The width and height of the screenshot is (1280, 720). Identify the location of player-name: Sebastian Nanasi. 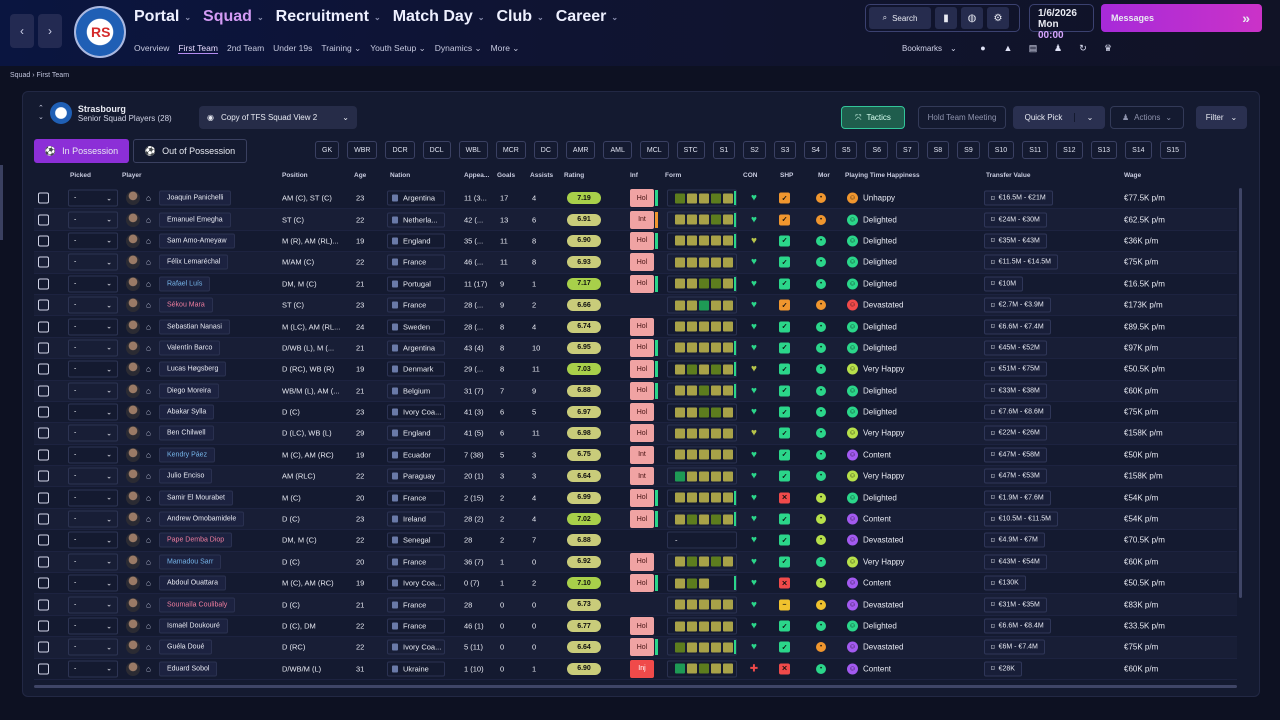
(194, 327).